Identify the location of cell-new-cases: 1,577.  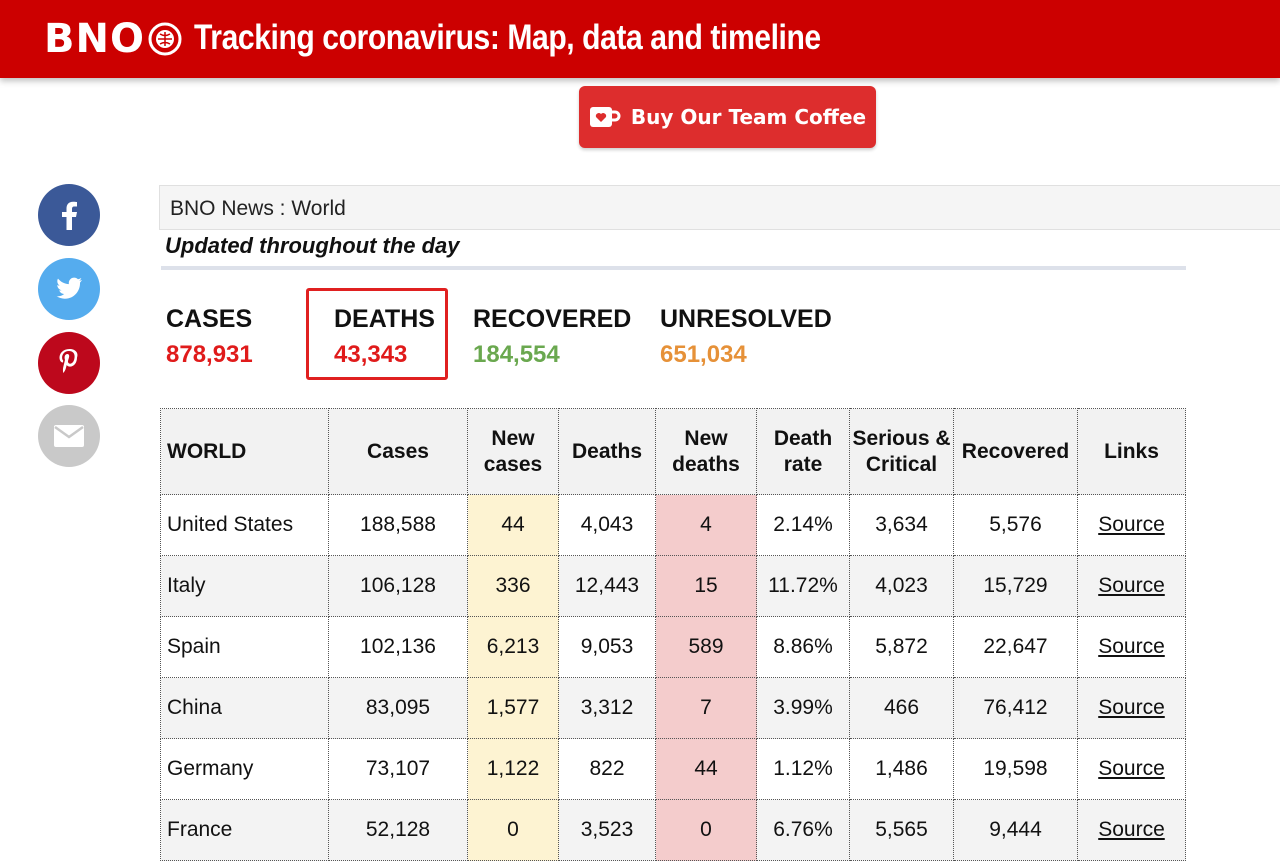
(513, 708).